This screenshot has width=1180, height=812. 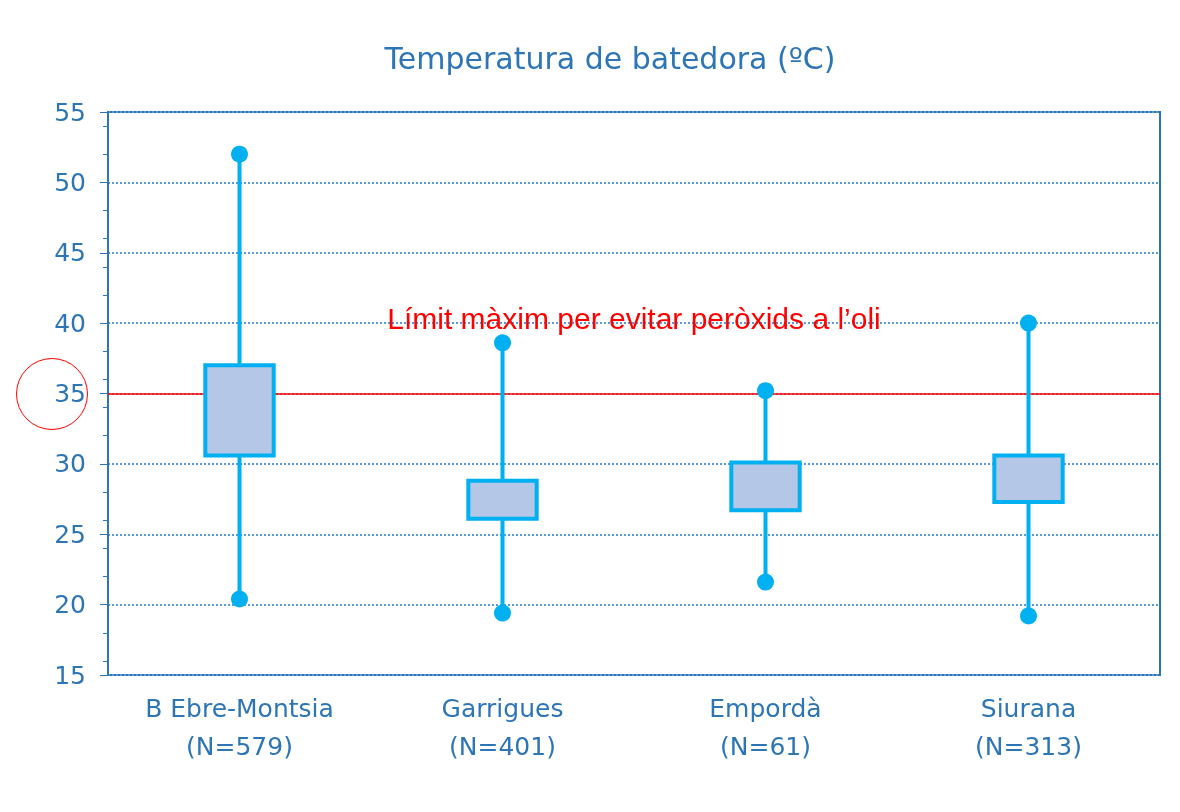 What do you see at coordinates (1028, 727) in the screenshot?
I see `x-tick-label: Siurana (N=313)` at bounding box center [1028, 727].